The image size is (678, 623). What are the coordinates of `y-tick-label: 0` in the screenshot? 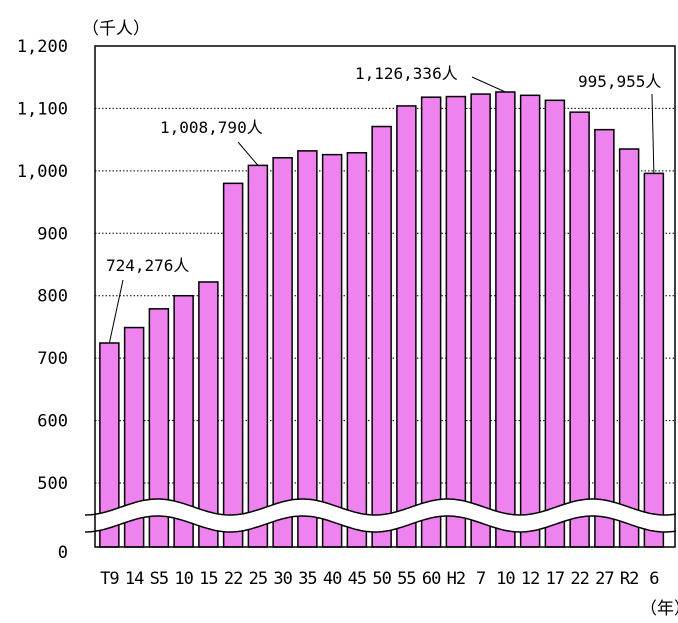 It's located at (63, 553).